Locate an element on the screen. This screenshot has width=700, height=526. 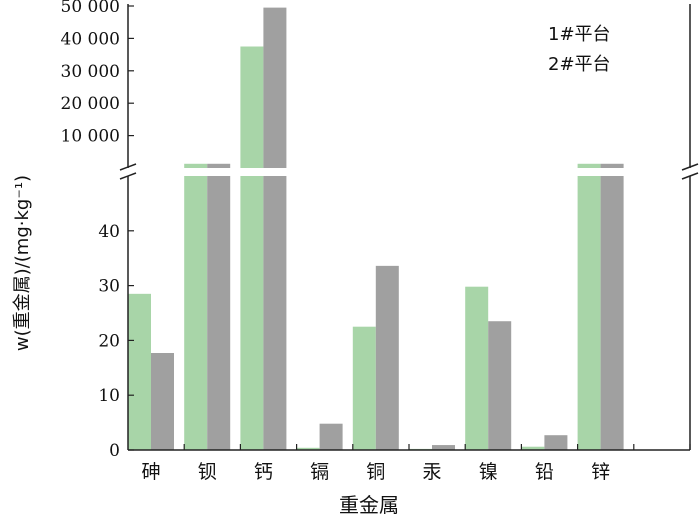
bar-钡-1-upper is located at coordinates (219, 165).